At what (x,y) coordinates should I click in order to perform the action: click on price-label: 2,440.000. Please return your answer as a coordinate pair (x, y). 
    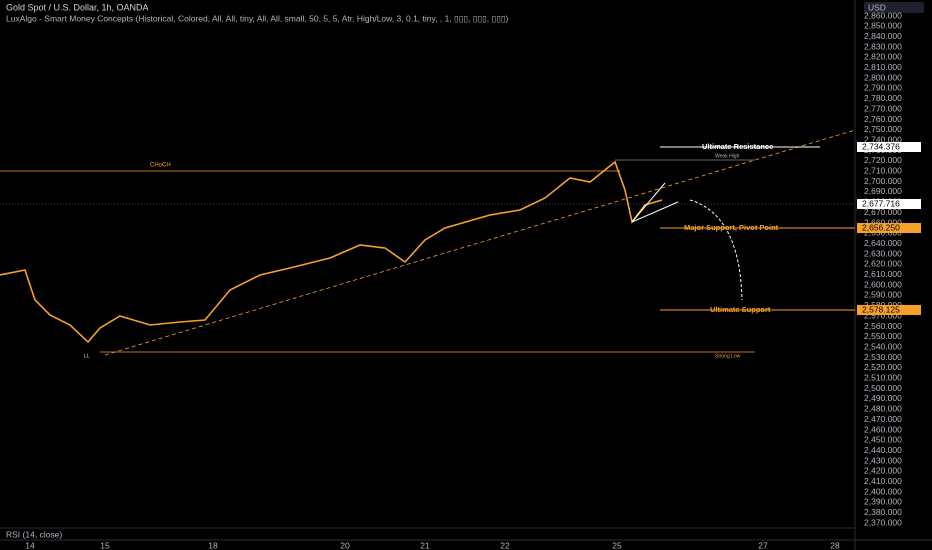
    Looking at the image, I should click on (883, 450).